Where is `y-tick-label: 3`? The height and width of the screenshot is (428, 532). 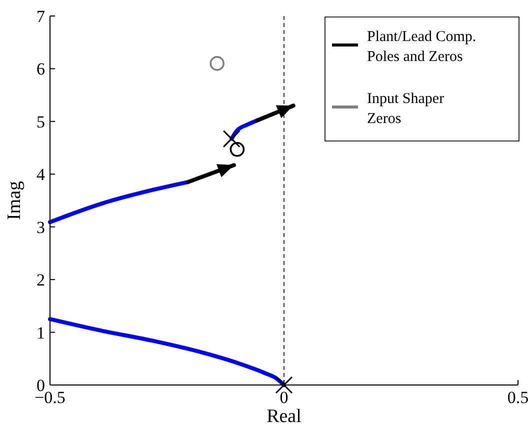 y-tick-label: 3 is located at coordinates (40, 227).